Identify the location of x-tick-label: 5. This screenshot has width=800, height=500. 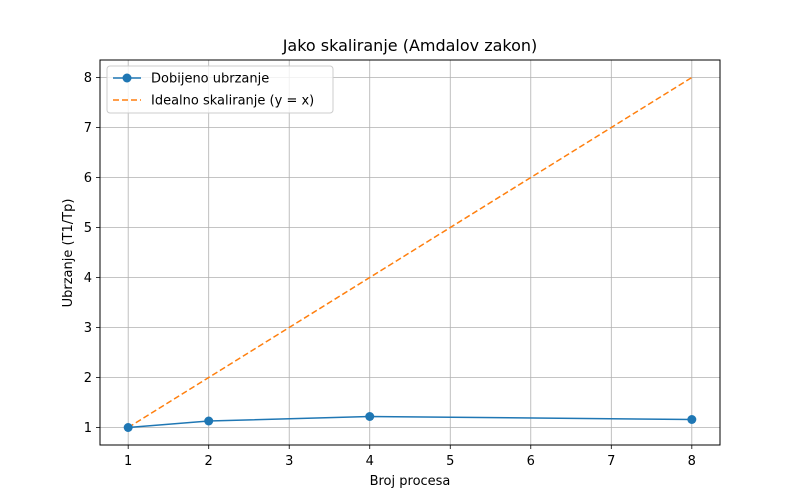
(450, 461).